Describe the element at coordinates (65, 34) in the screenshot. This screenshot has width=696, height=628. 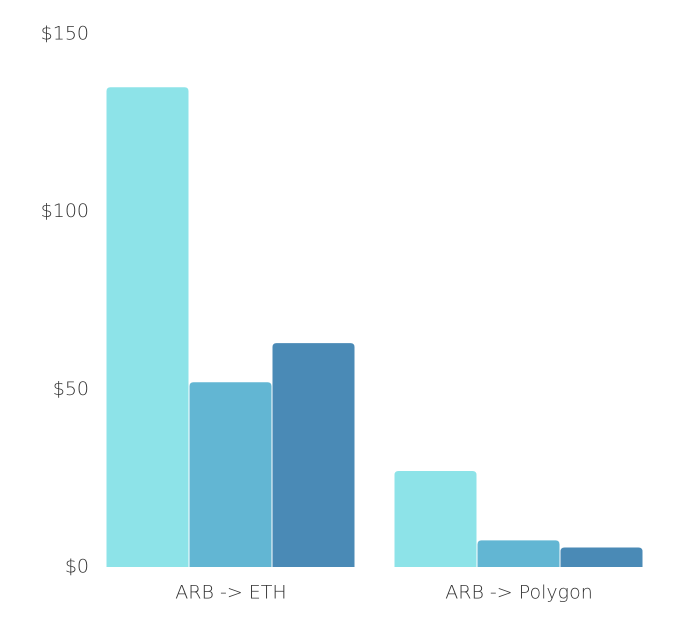
I see `y-tick-label: $150` at that location.